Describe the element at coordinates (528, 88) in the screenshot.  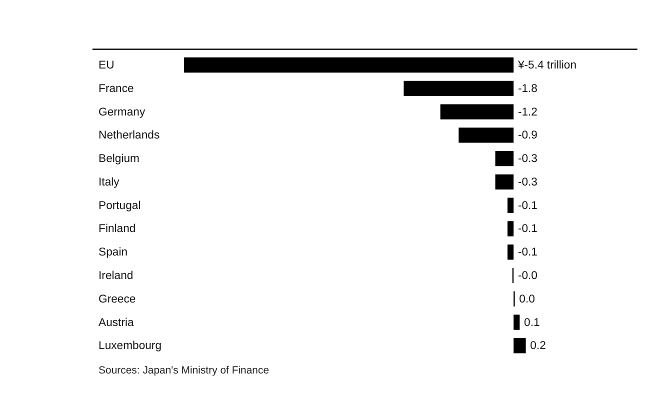
I see `data-label: -1.8` at that location.